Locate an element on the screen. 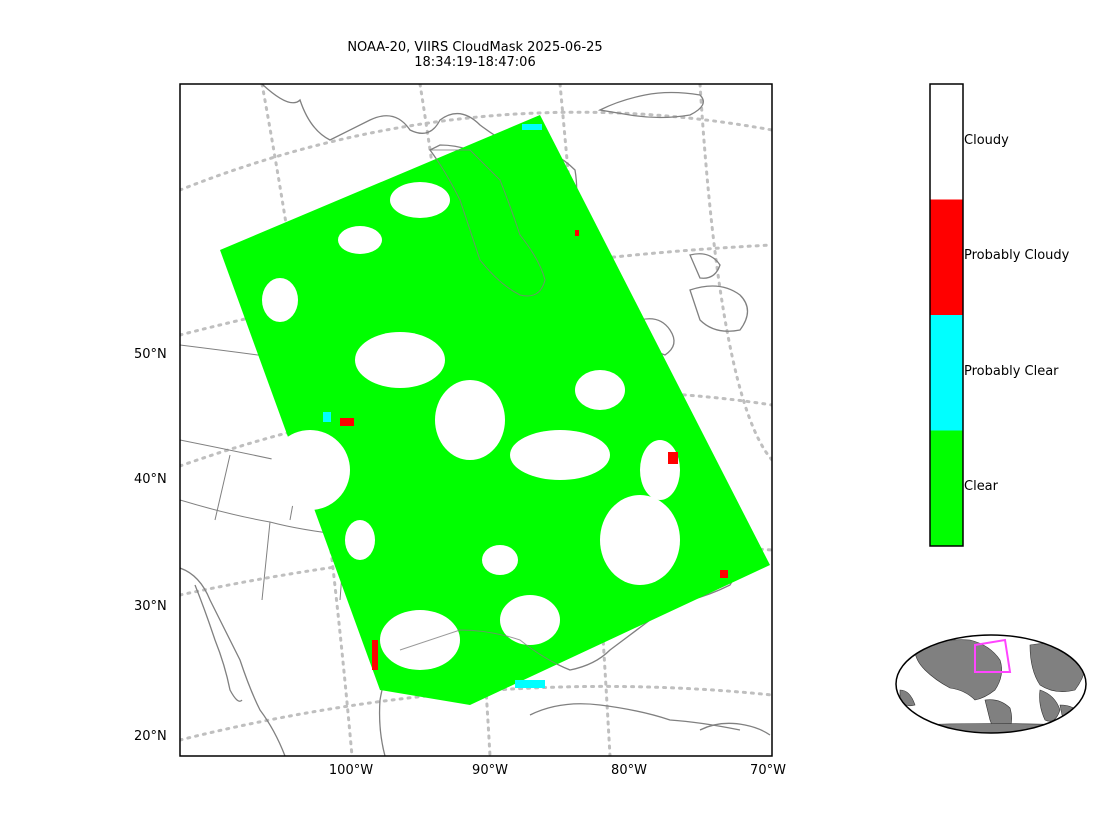 This screenshot has width=1120, height=840. swath-outline-inset is located at coordinates (993, 655).